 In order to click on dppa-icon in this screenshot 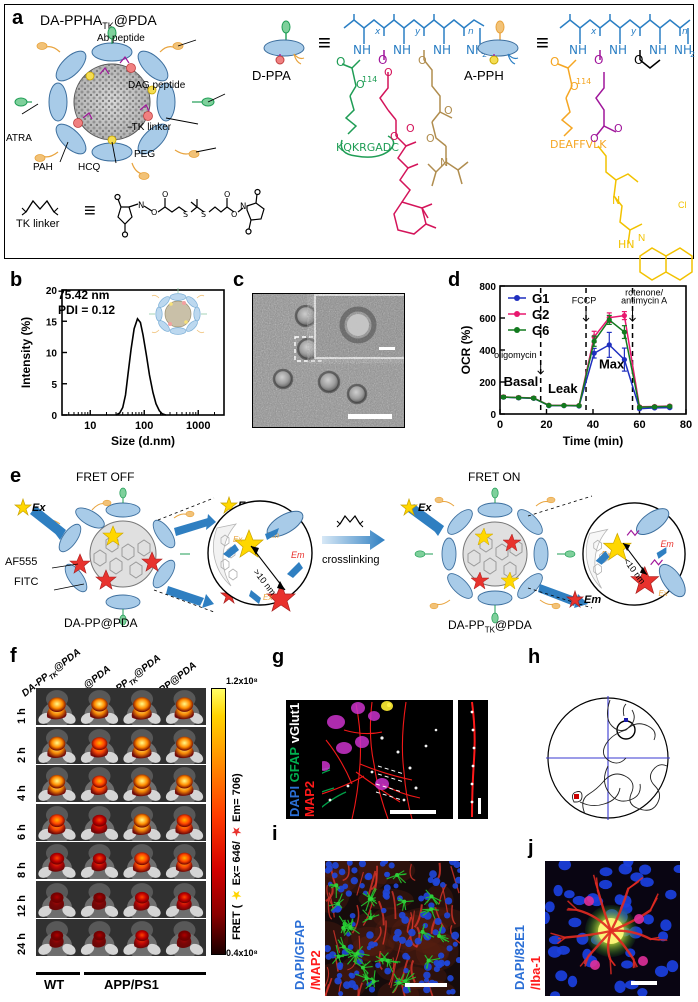, I will do `click(286, 45)`.